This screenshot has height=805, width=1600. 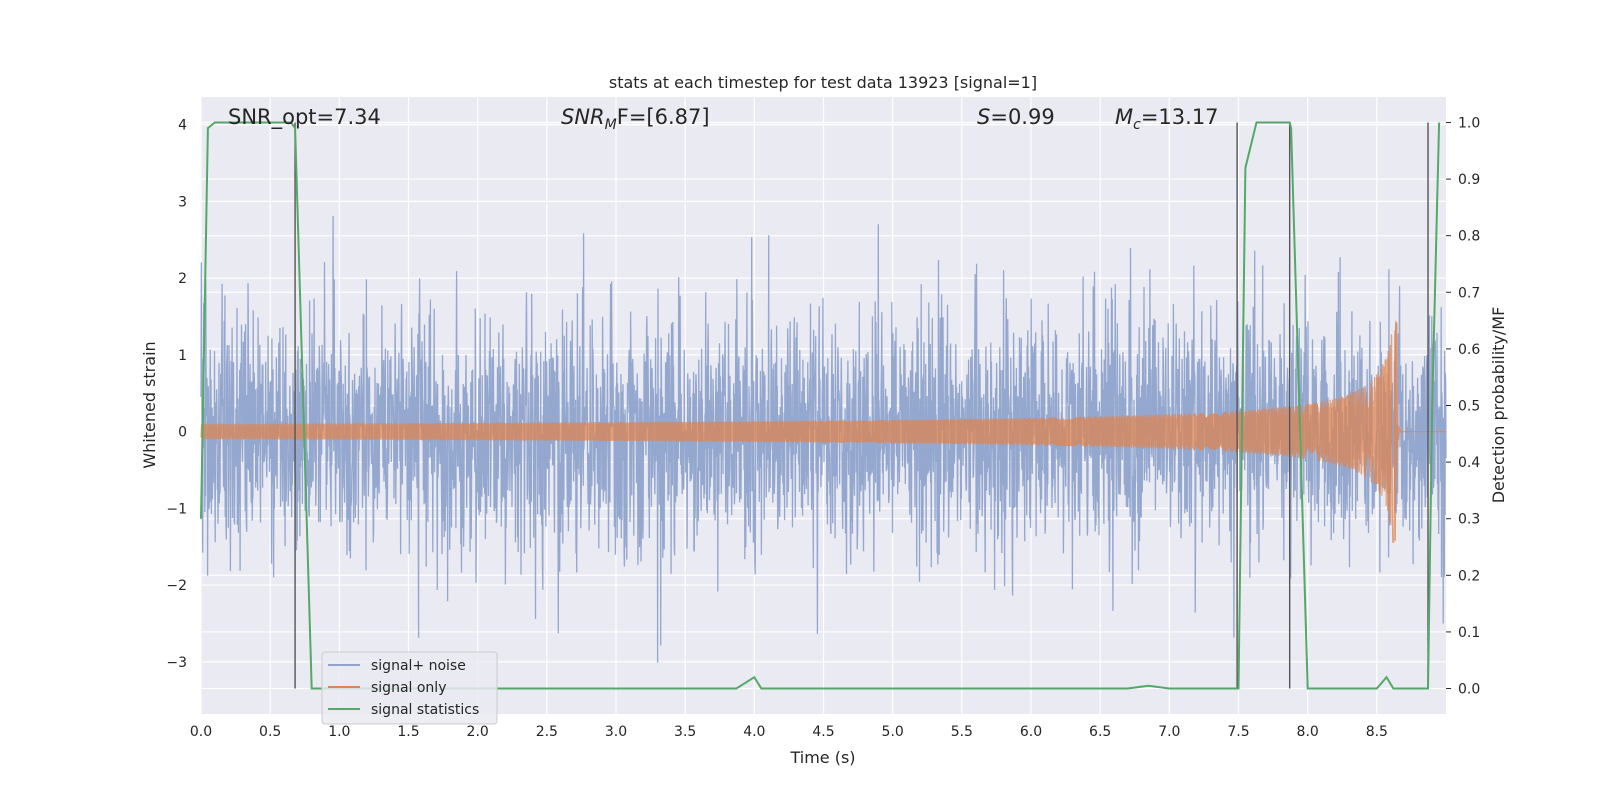 What do you see at coordinates (983, 117) in the screenshot?
I see `annotation-s-main: S` at bounding box center [983, 117].